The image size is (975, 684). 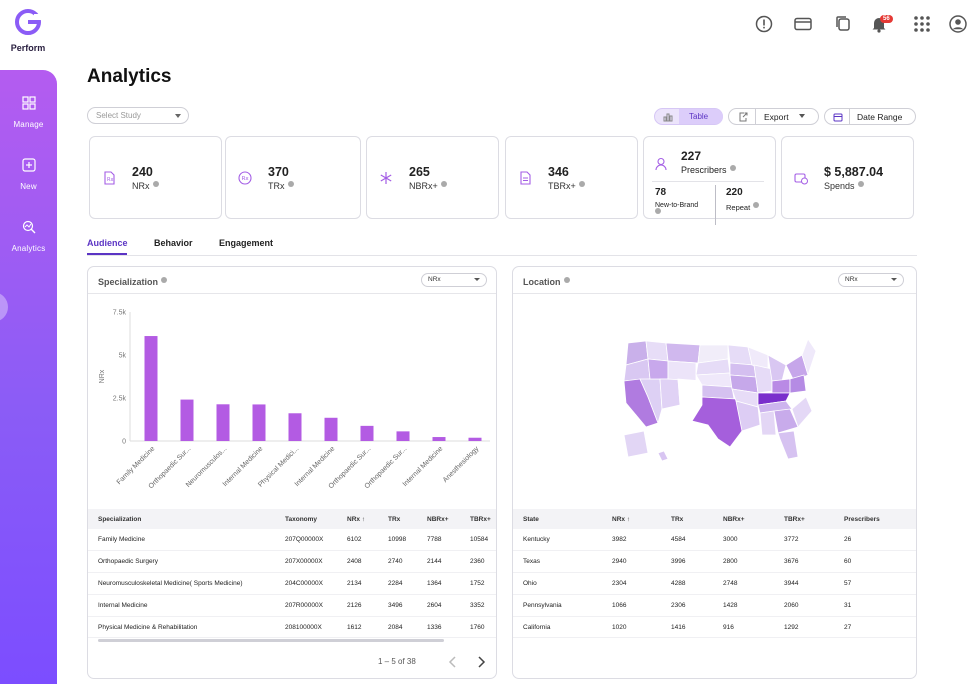 I want to click on plus-square-icon, so click(x=28, y=165).